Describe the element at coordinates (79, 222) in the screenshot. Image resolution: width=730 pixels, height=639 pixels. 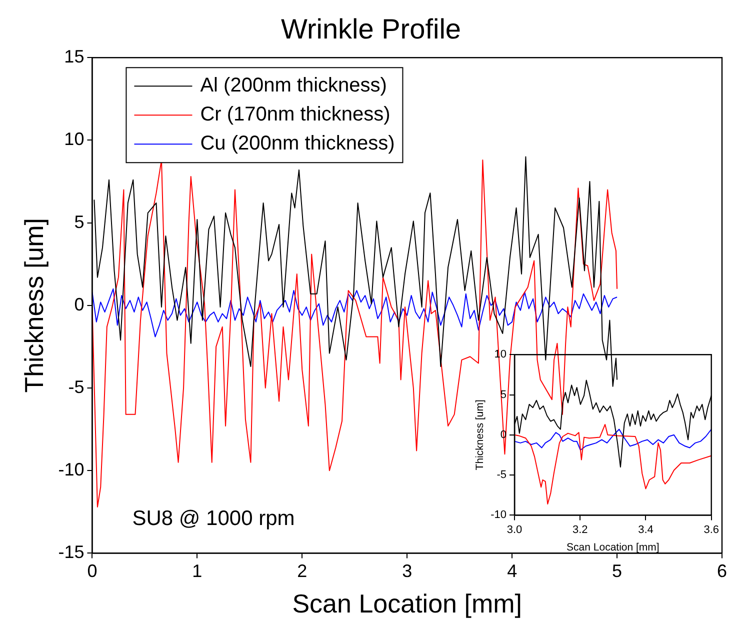
I see `y-tick-label: 5` at that location.